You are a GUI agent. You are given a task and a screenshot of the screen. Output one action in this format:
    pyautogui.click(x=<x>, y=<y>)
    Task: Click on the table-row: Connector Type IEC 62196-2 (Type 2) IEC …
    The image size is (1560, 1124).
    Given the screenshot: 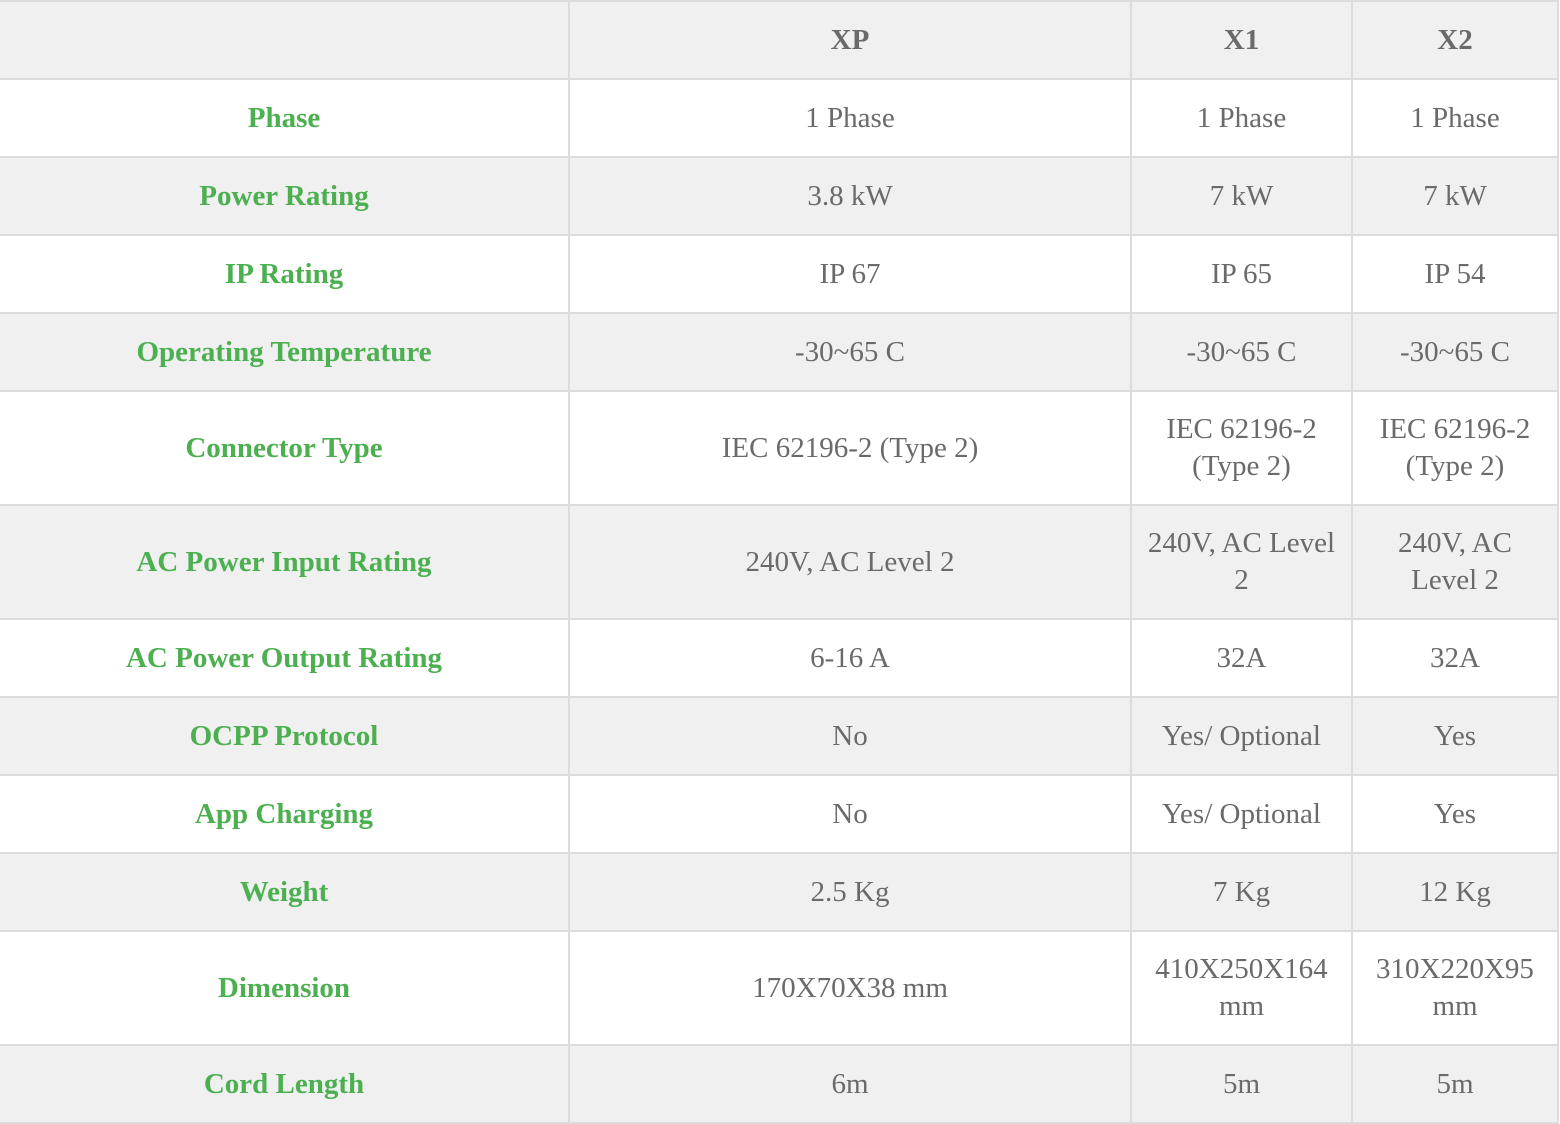 What is the action you would take?
    pyautogui.click(x=779, y=448)
    